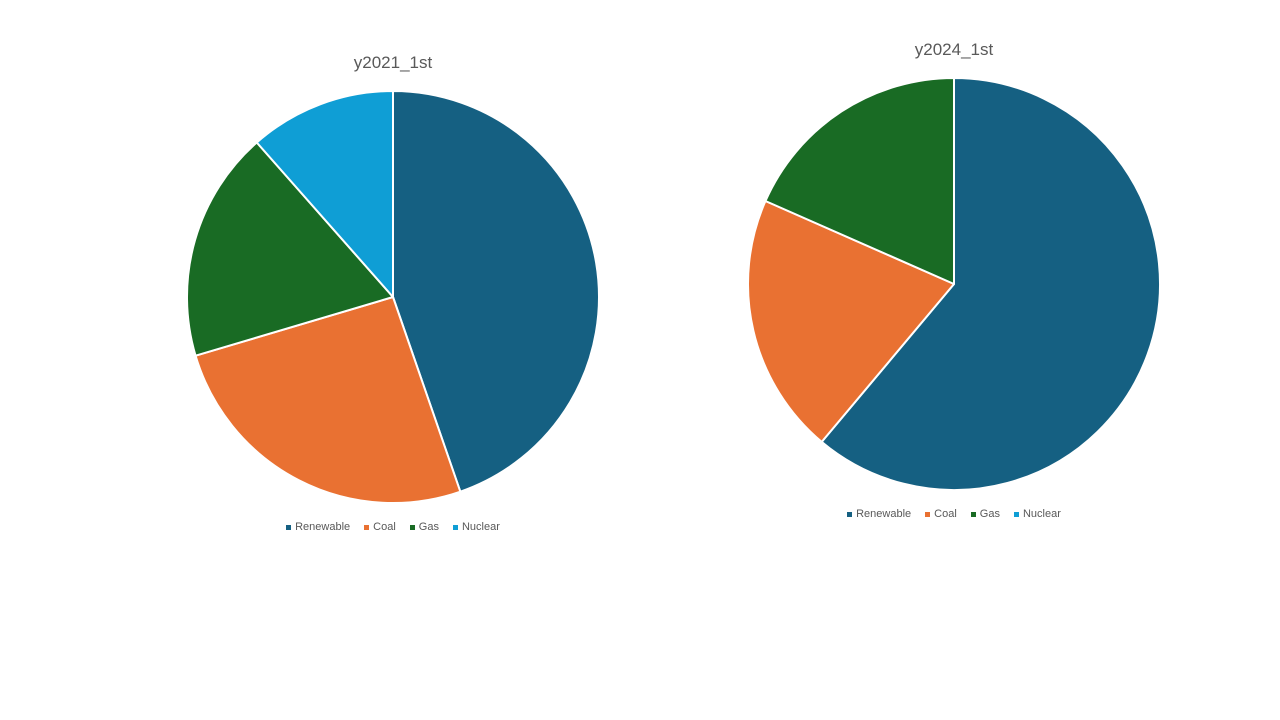 This screenshot has width=1280, height=720. Describe the element at coordinates (393, 62) in the screenshot. I see `chart-title: y2021_1st` at that location.